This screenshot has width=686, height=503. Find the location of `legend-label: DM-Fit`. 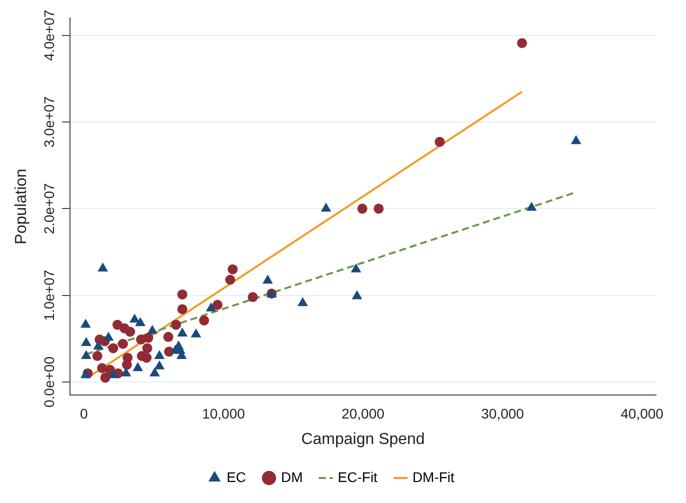

legend-label: DM-Fit is located at coordinates (433, 476).